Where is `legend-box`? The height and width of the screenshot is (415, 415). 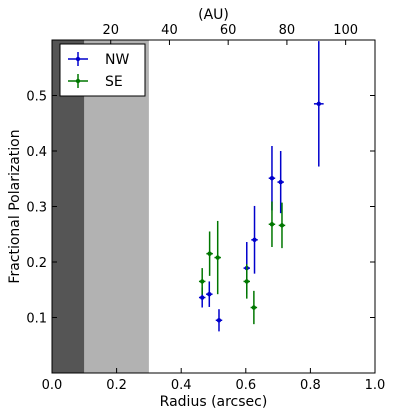
legend-box is located at coordinates (102, 70).